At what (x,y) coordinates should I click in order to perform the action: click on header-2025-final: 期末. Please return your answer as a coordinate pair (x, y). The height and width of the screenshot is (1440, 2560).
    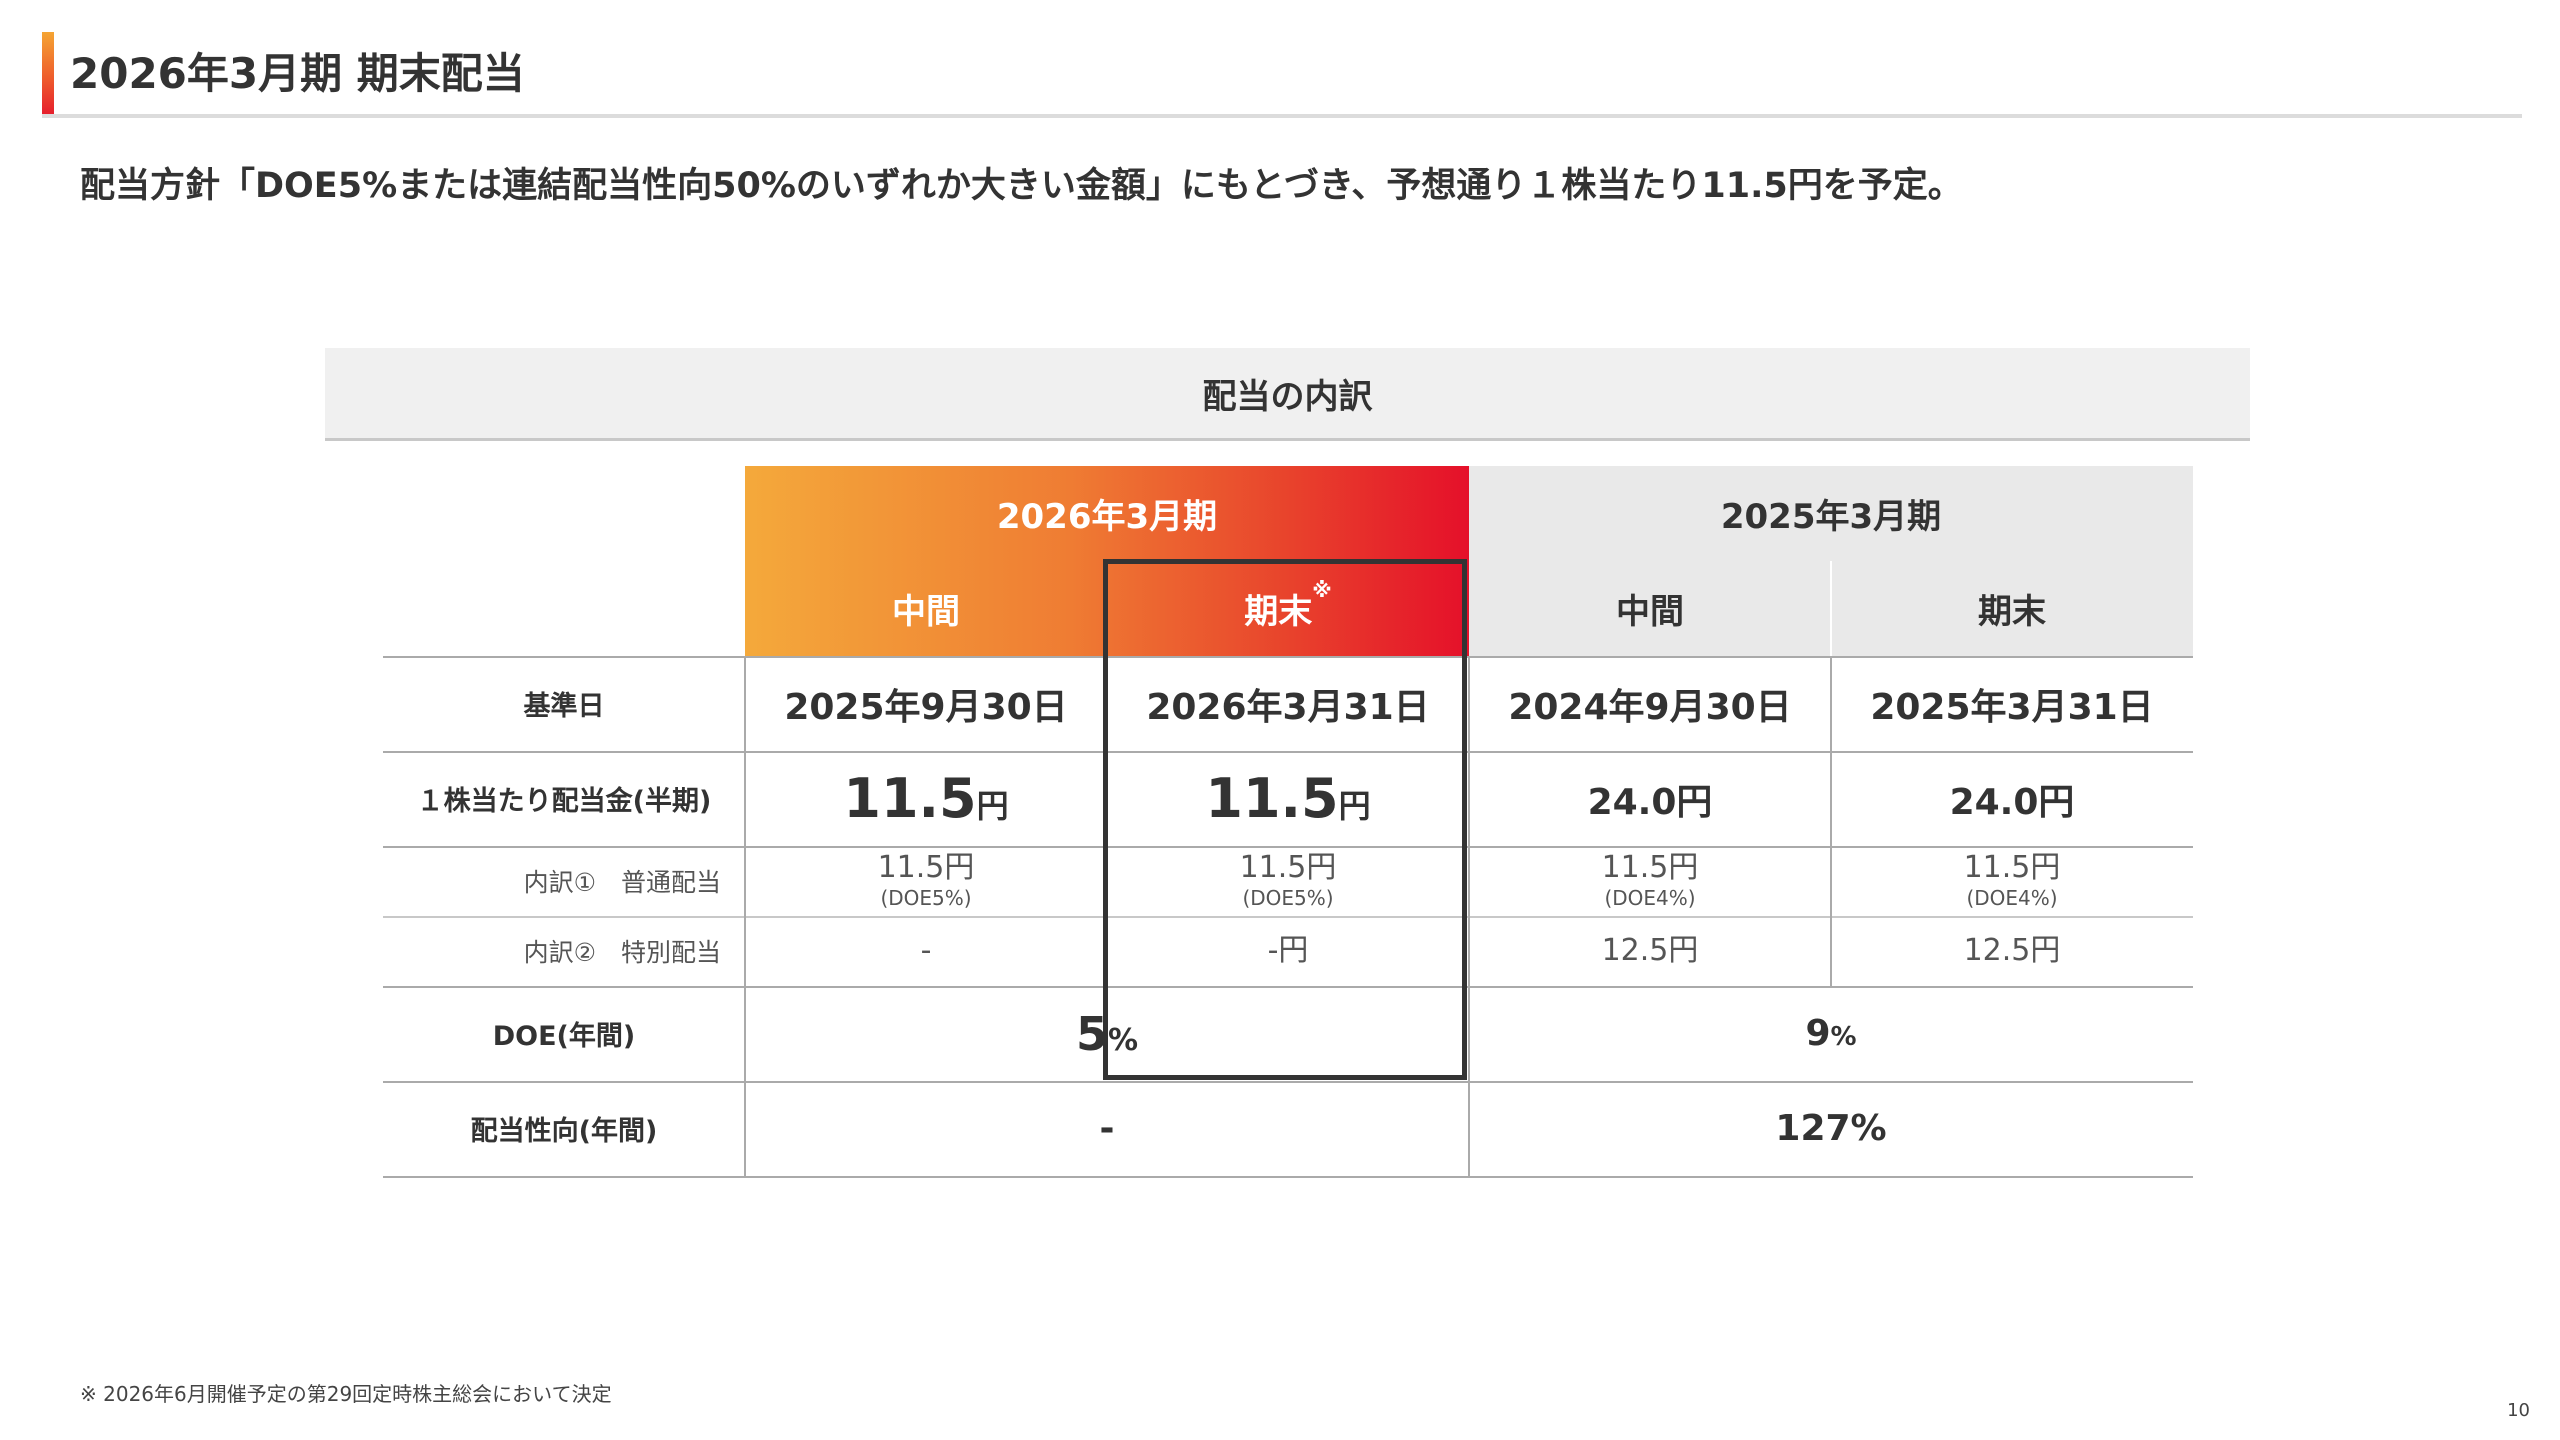
    Looking at the image, I should click on (2012, 608).